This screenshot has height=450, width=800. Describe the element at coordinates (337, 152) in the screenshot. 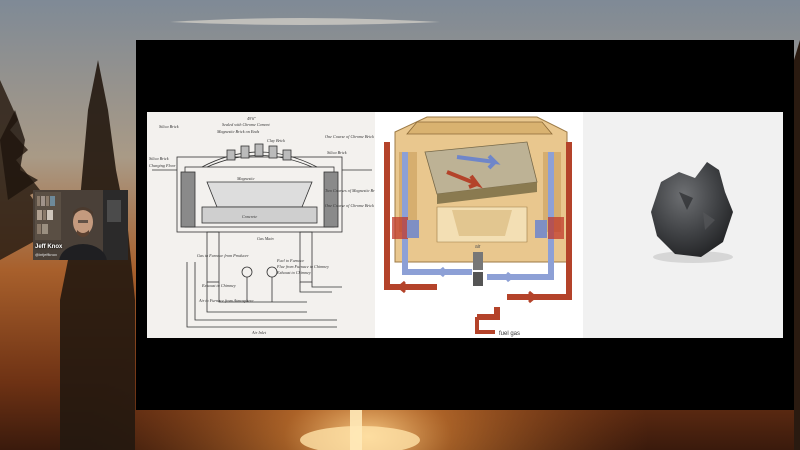

I see `label-silica-brick-2: Silica Brick` at that location.